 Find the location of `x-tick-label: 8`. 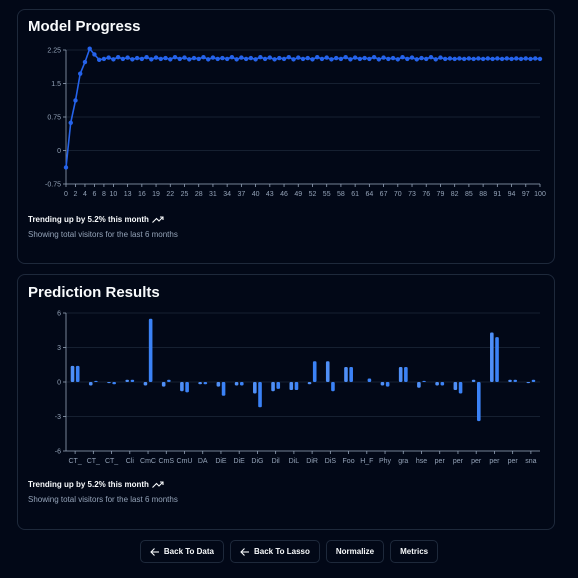

x-tick-label: 8 is located at coordinates (104, 194).